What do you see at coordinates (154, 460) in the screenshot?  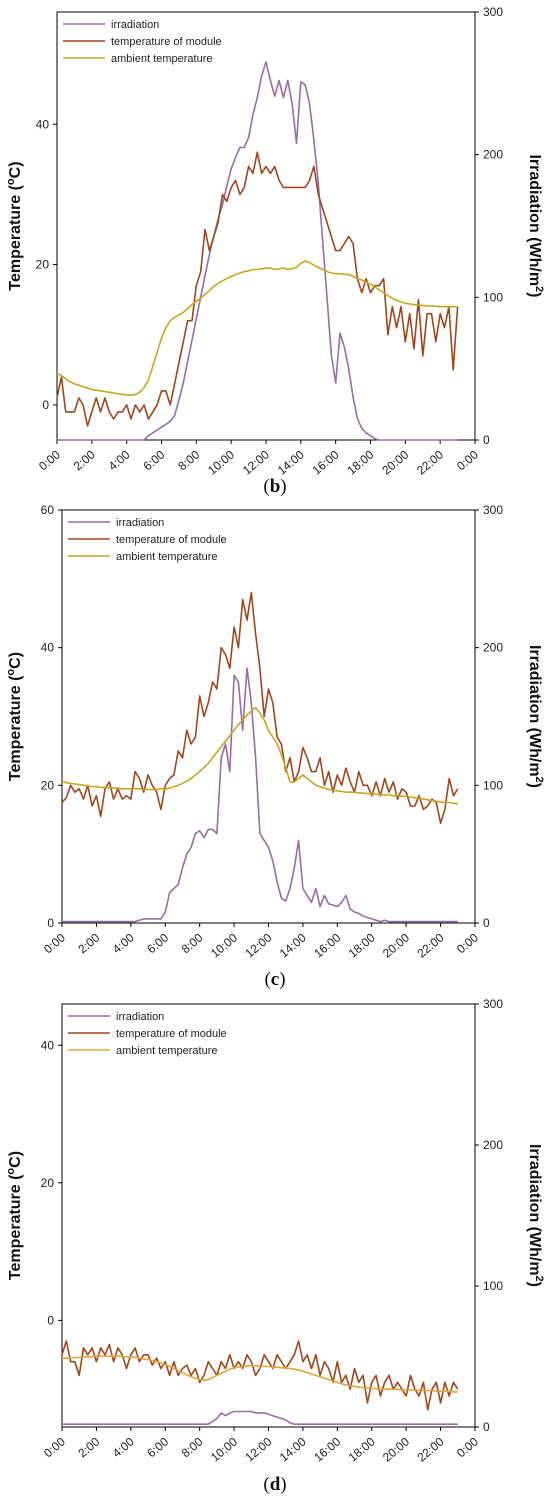 I see `x-tick-label: 6:00` at bounding box center [154, 460].